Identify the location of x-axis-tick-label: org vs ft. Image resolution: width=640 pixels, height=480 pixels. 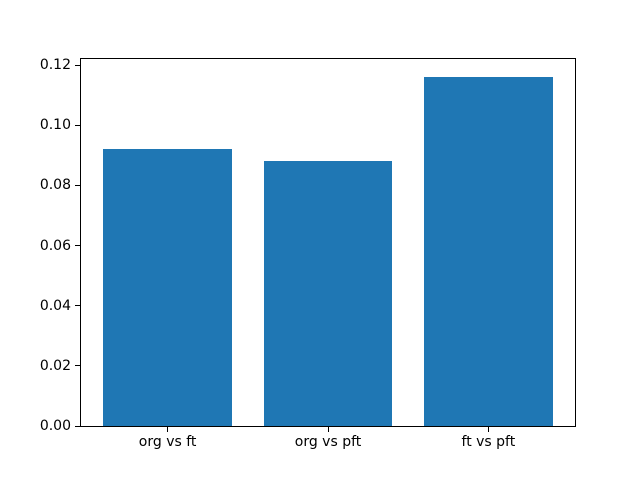
(167, 442).